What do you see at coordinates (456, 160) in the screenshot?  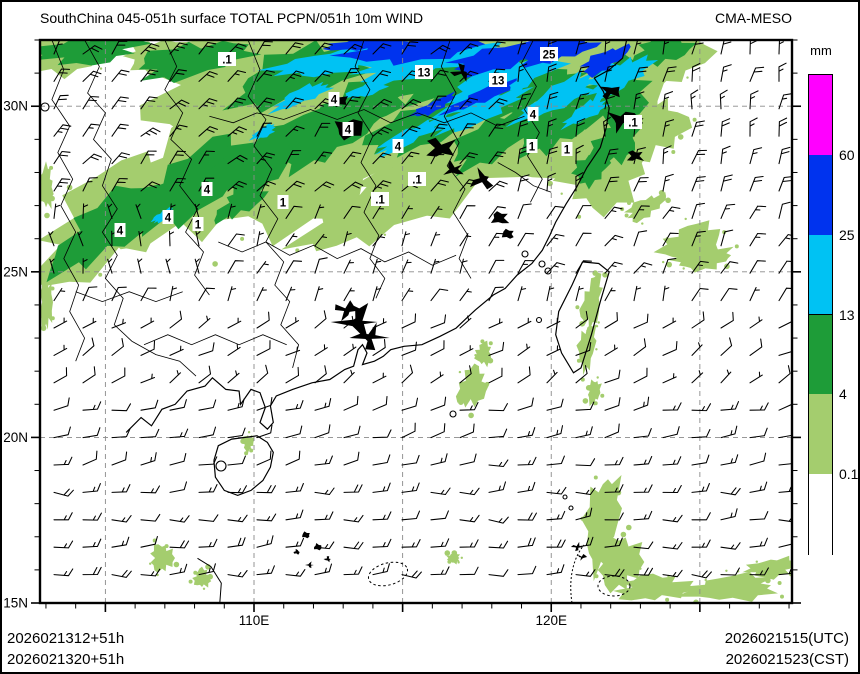 I see `province-border` at bounding box center [456, 160].